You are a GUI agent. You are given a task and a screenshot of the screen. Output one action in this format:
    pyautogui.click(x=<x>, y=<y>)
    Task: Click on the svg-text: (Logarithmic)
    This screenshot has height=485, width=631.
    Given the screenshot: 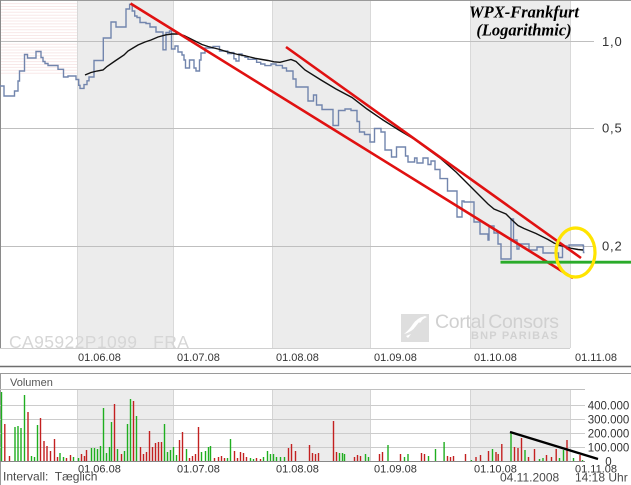 What is the action you would take?
    pyautogui.click(x=523, y=30)
    